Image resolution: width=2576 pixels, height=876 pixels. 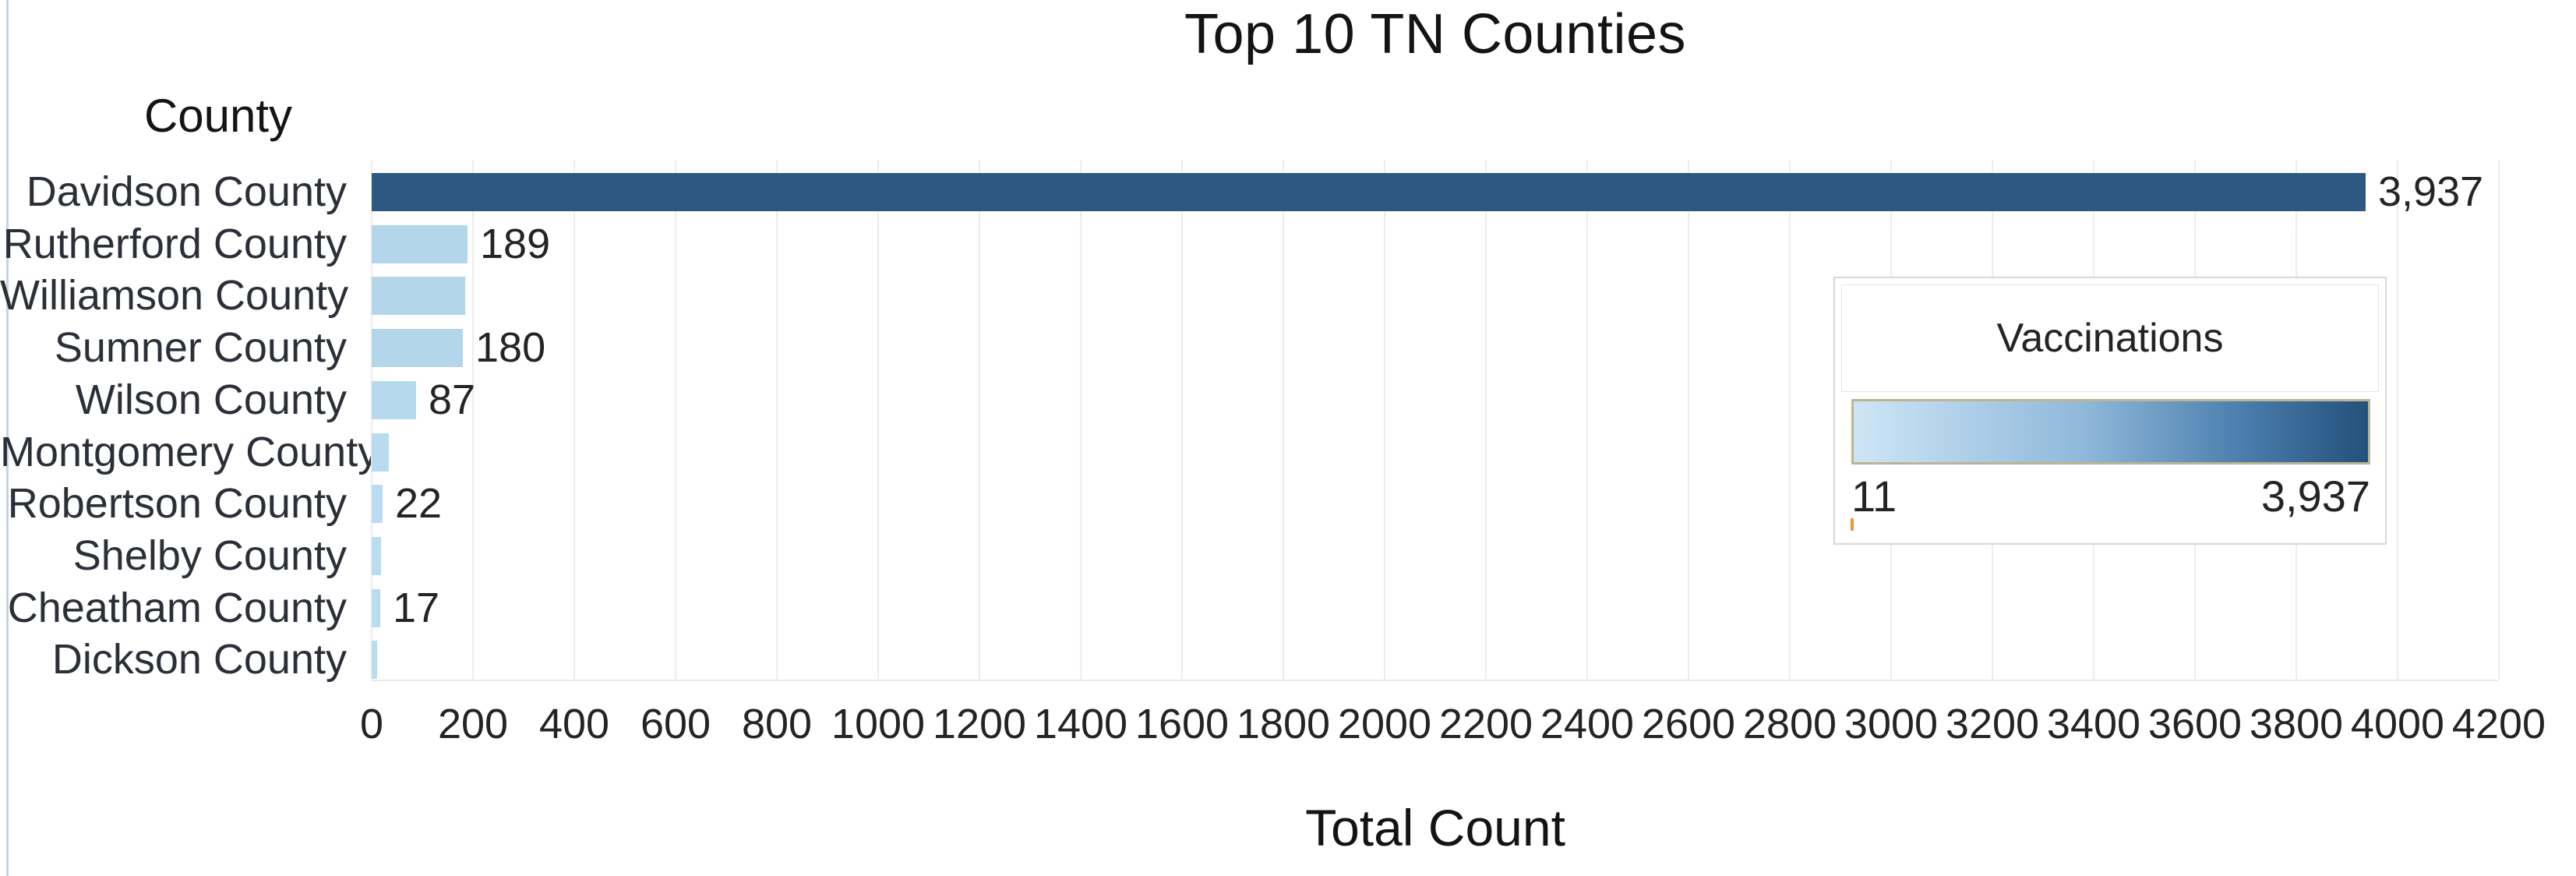 I want to click on bar-rutherford-county, so click(x=420, y=244).